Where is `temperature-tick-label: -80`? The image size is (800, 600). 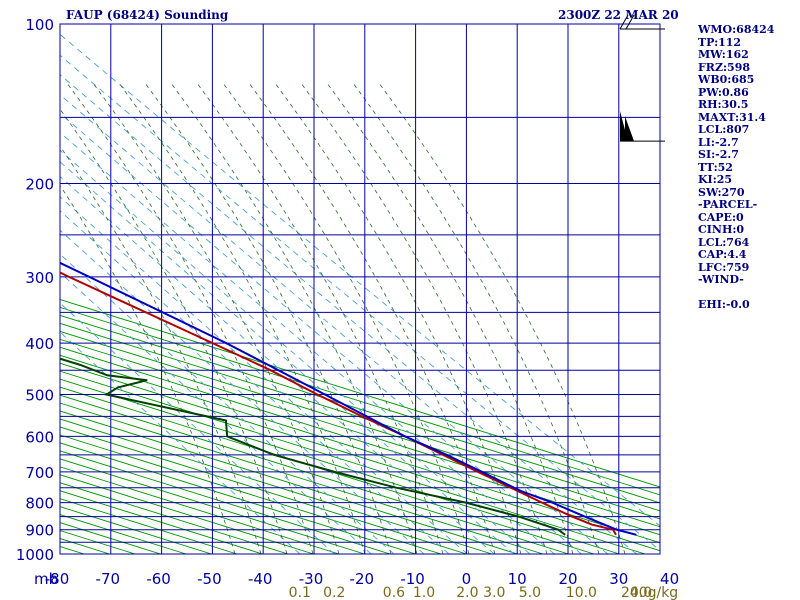
temperature-tick-label: -80 is located at coordinates (57, 579).